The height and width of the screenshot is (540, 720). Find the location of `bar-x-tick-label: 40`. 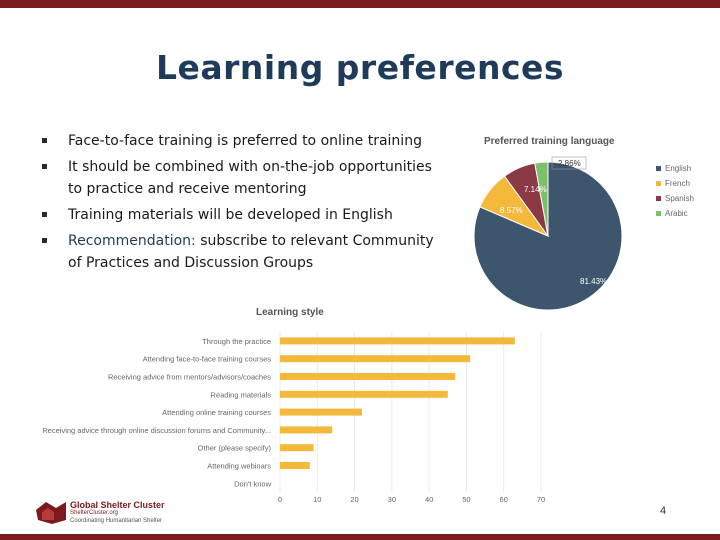

bar-x-tick-label: 40 is located at coordinates (429, 499).